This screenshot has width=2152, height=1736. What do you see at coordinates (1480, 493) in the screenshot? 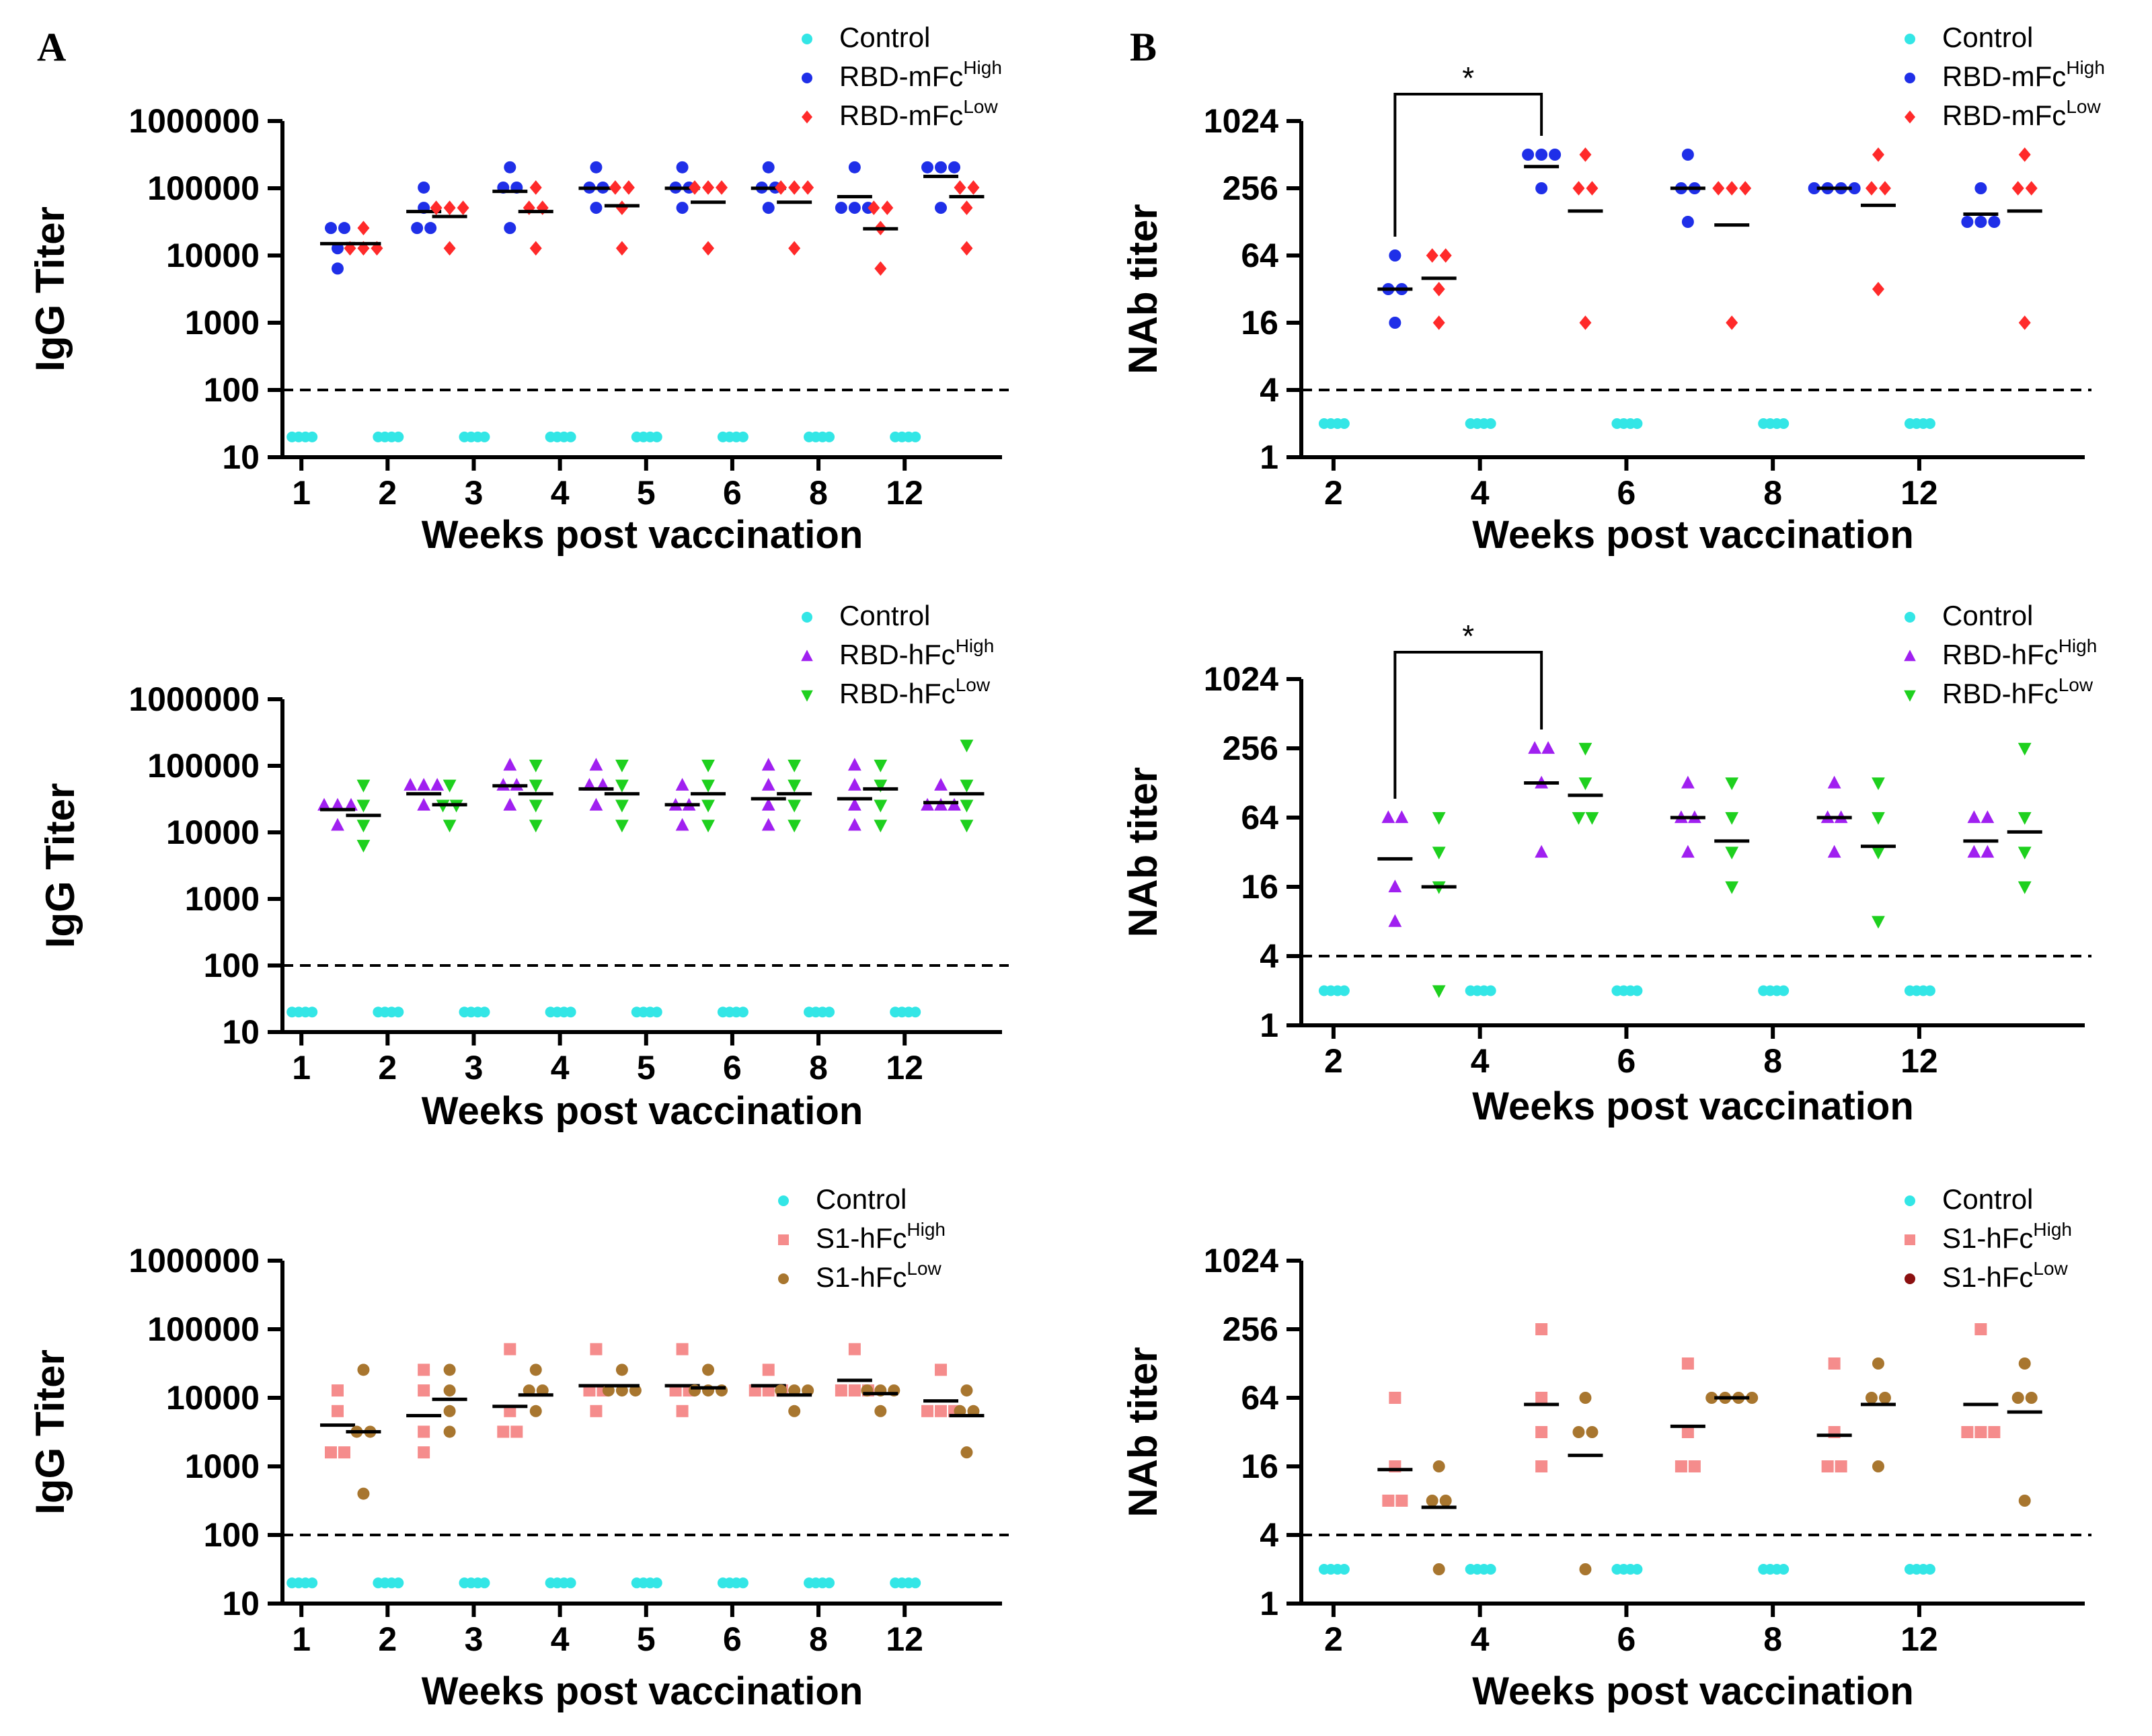
I see `x-tick-label: 4` at bounding box center [1480, 493].